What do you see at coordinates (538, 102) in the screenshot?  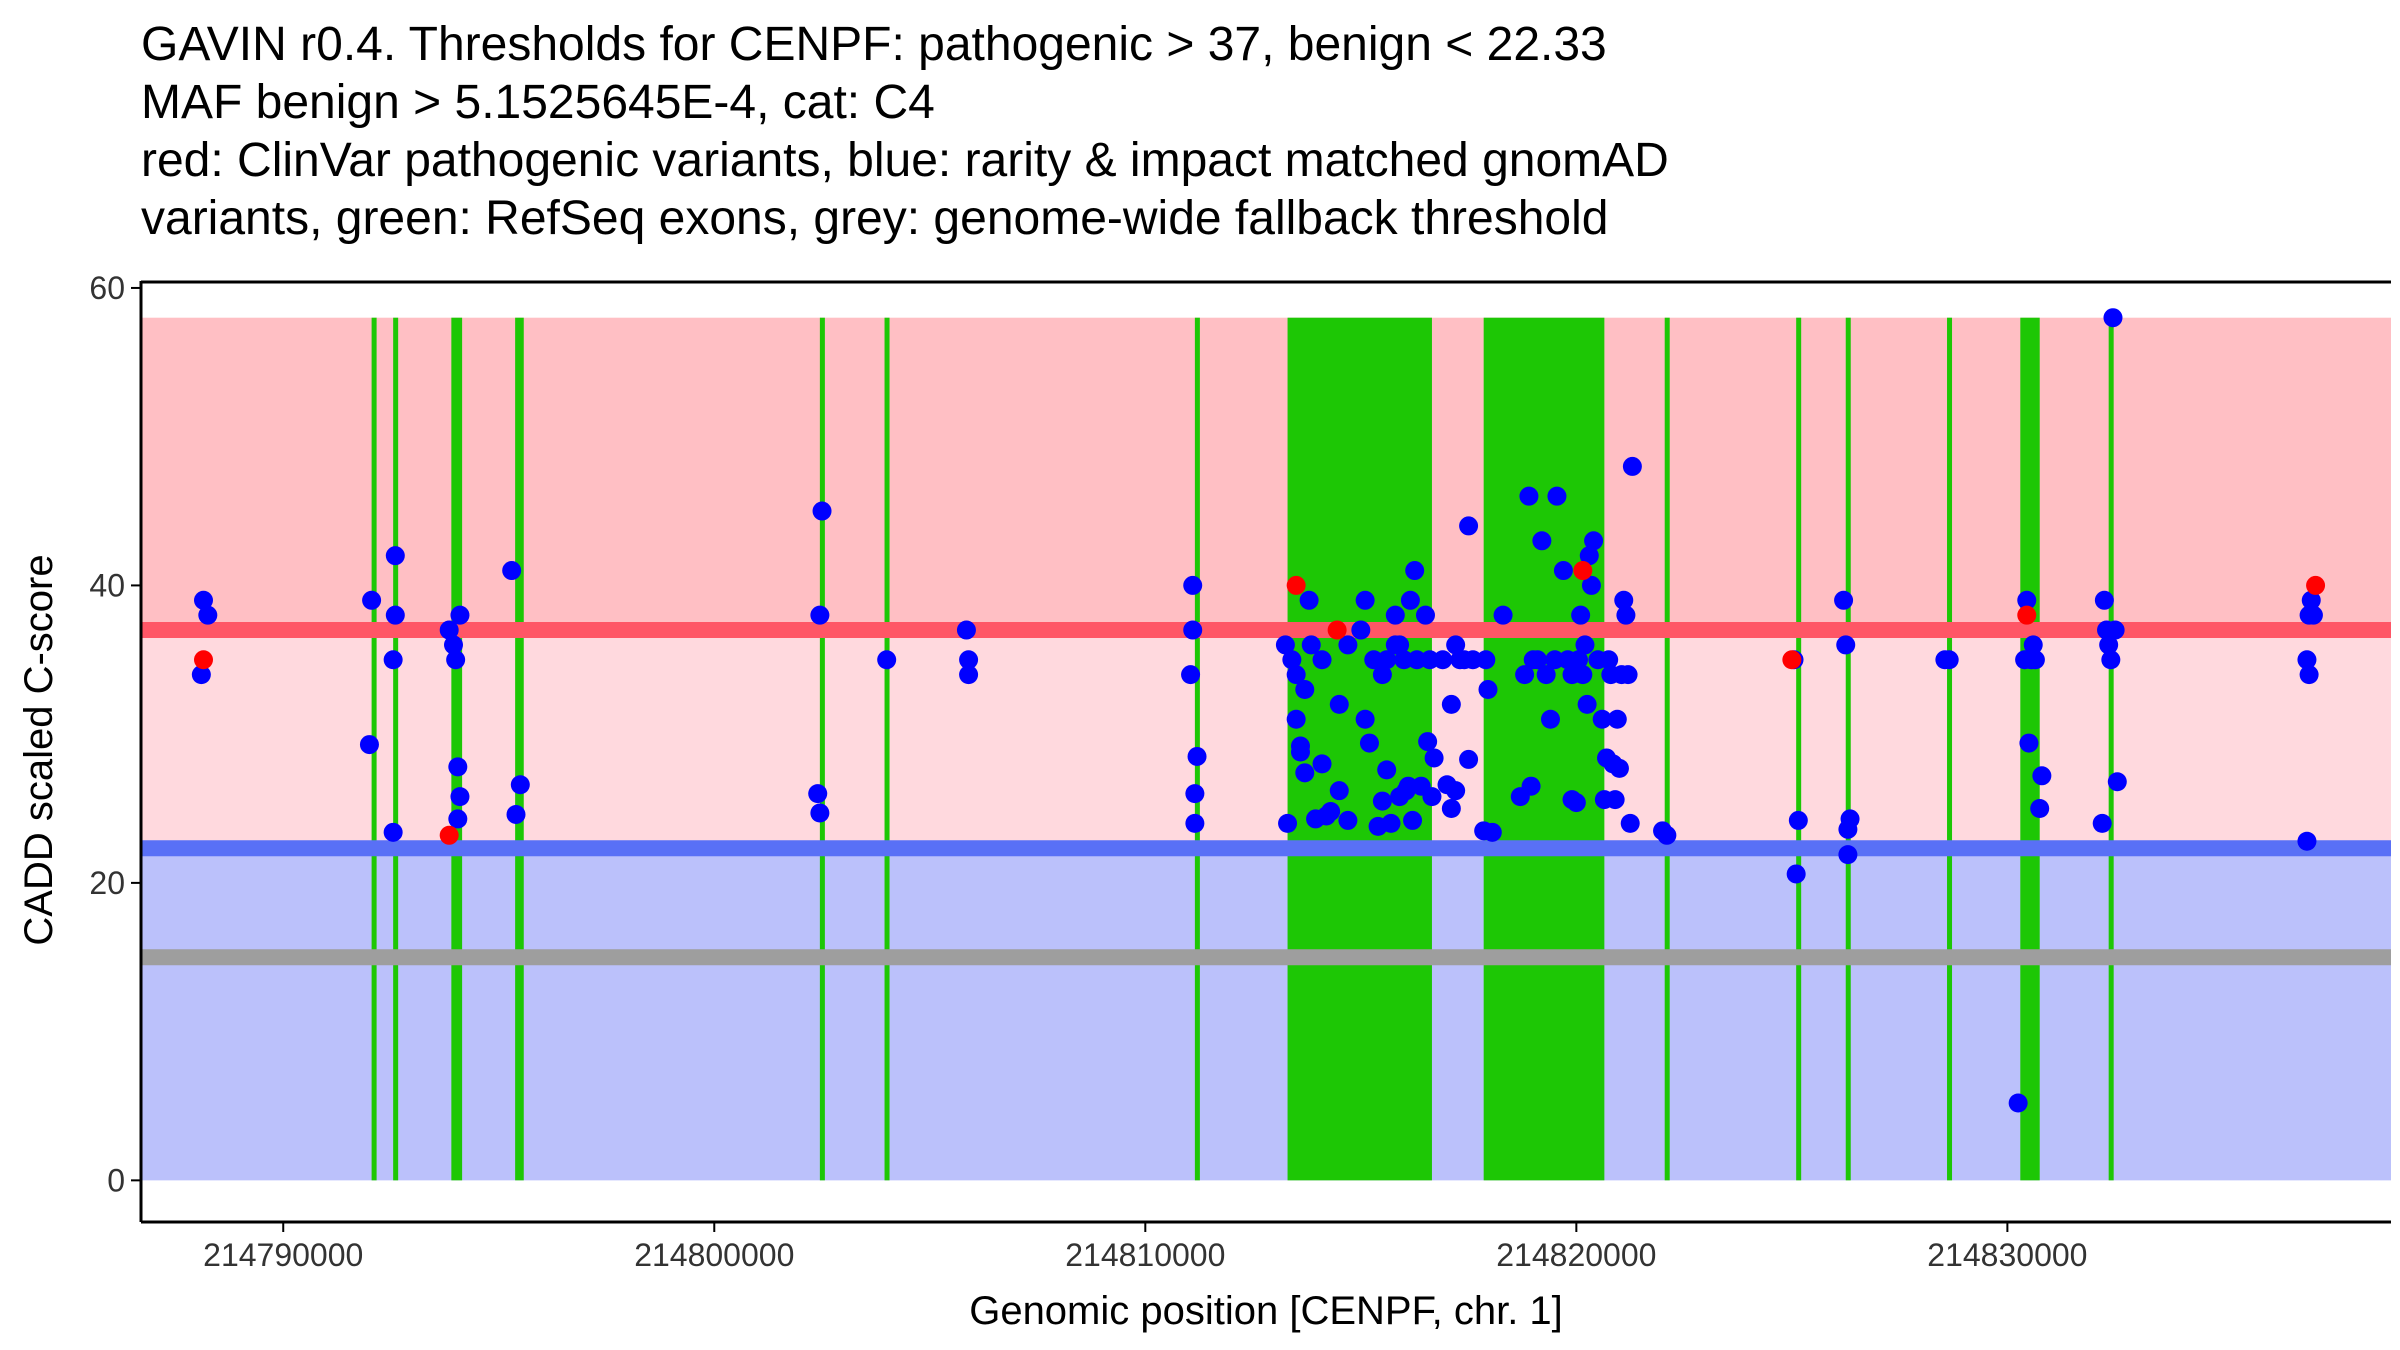 I see `title-line-2: MAF benign > 5.1525645E-4, cat: C4` at bounding box center [538, 102].